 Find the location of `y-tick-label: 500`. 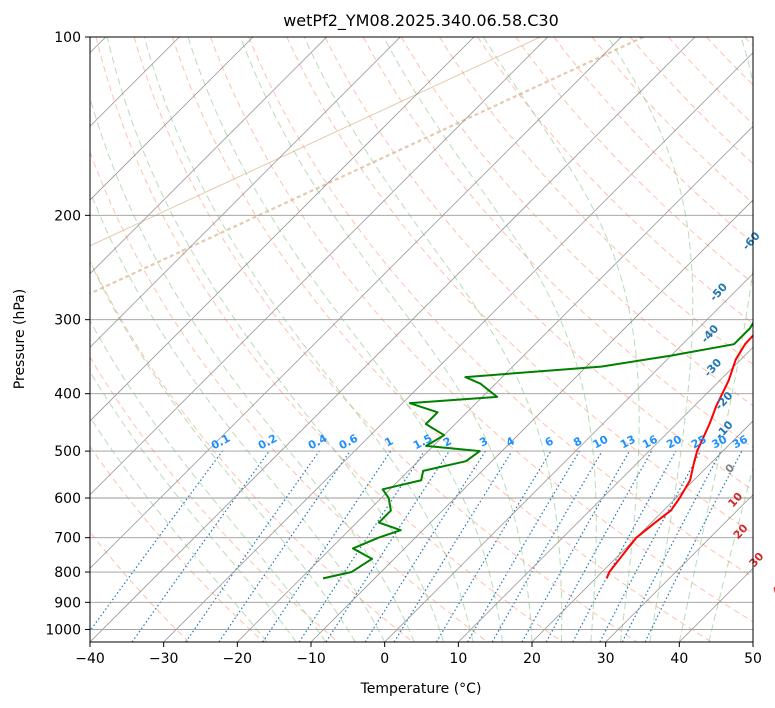

y-tick-label: 500 is located at coordinates (67, 452).